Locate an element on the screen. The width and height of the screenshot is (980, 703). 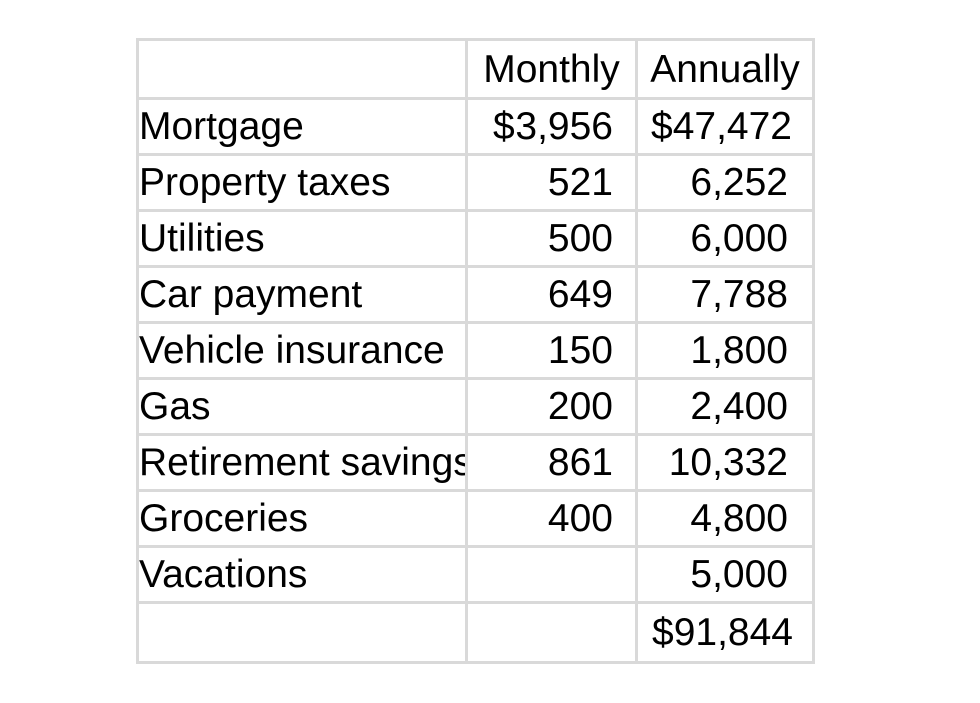
monthly-value-cell is located at coordinates (551, 574).